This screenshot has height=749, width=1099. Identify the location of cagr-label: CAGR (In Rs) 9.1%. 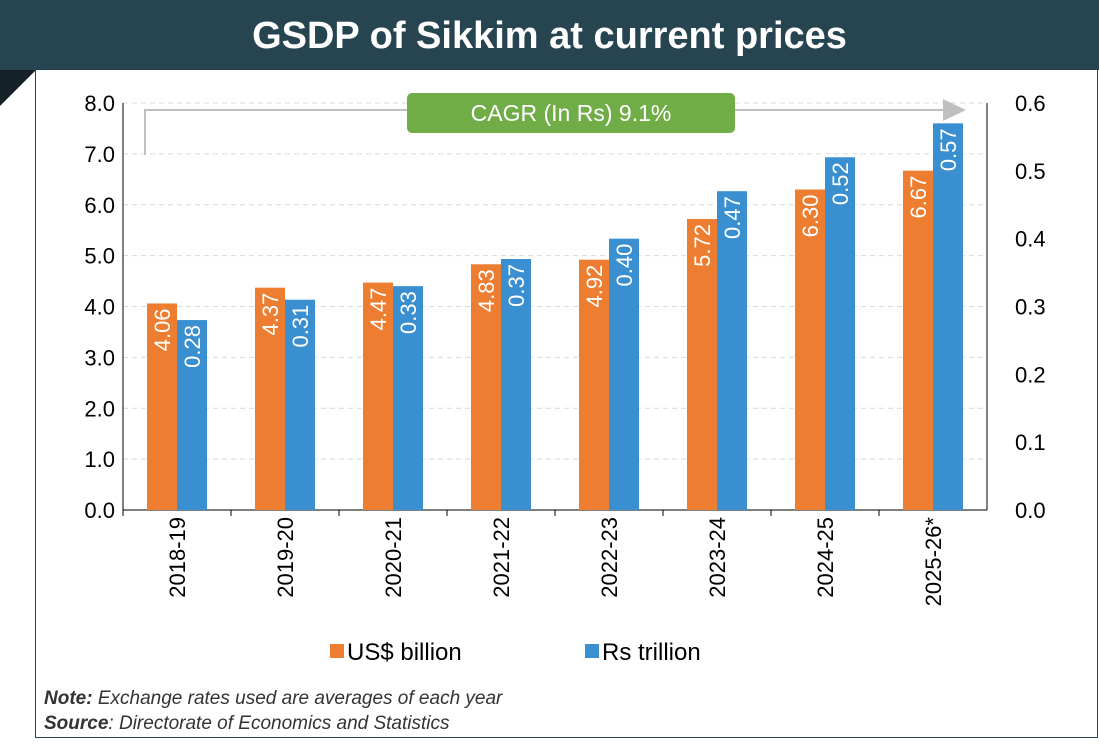
(571, 113).